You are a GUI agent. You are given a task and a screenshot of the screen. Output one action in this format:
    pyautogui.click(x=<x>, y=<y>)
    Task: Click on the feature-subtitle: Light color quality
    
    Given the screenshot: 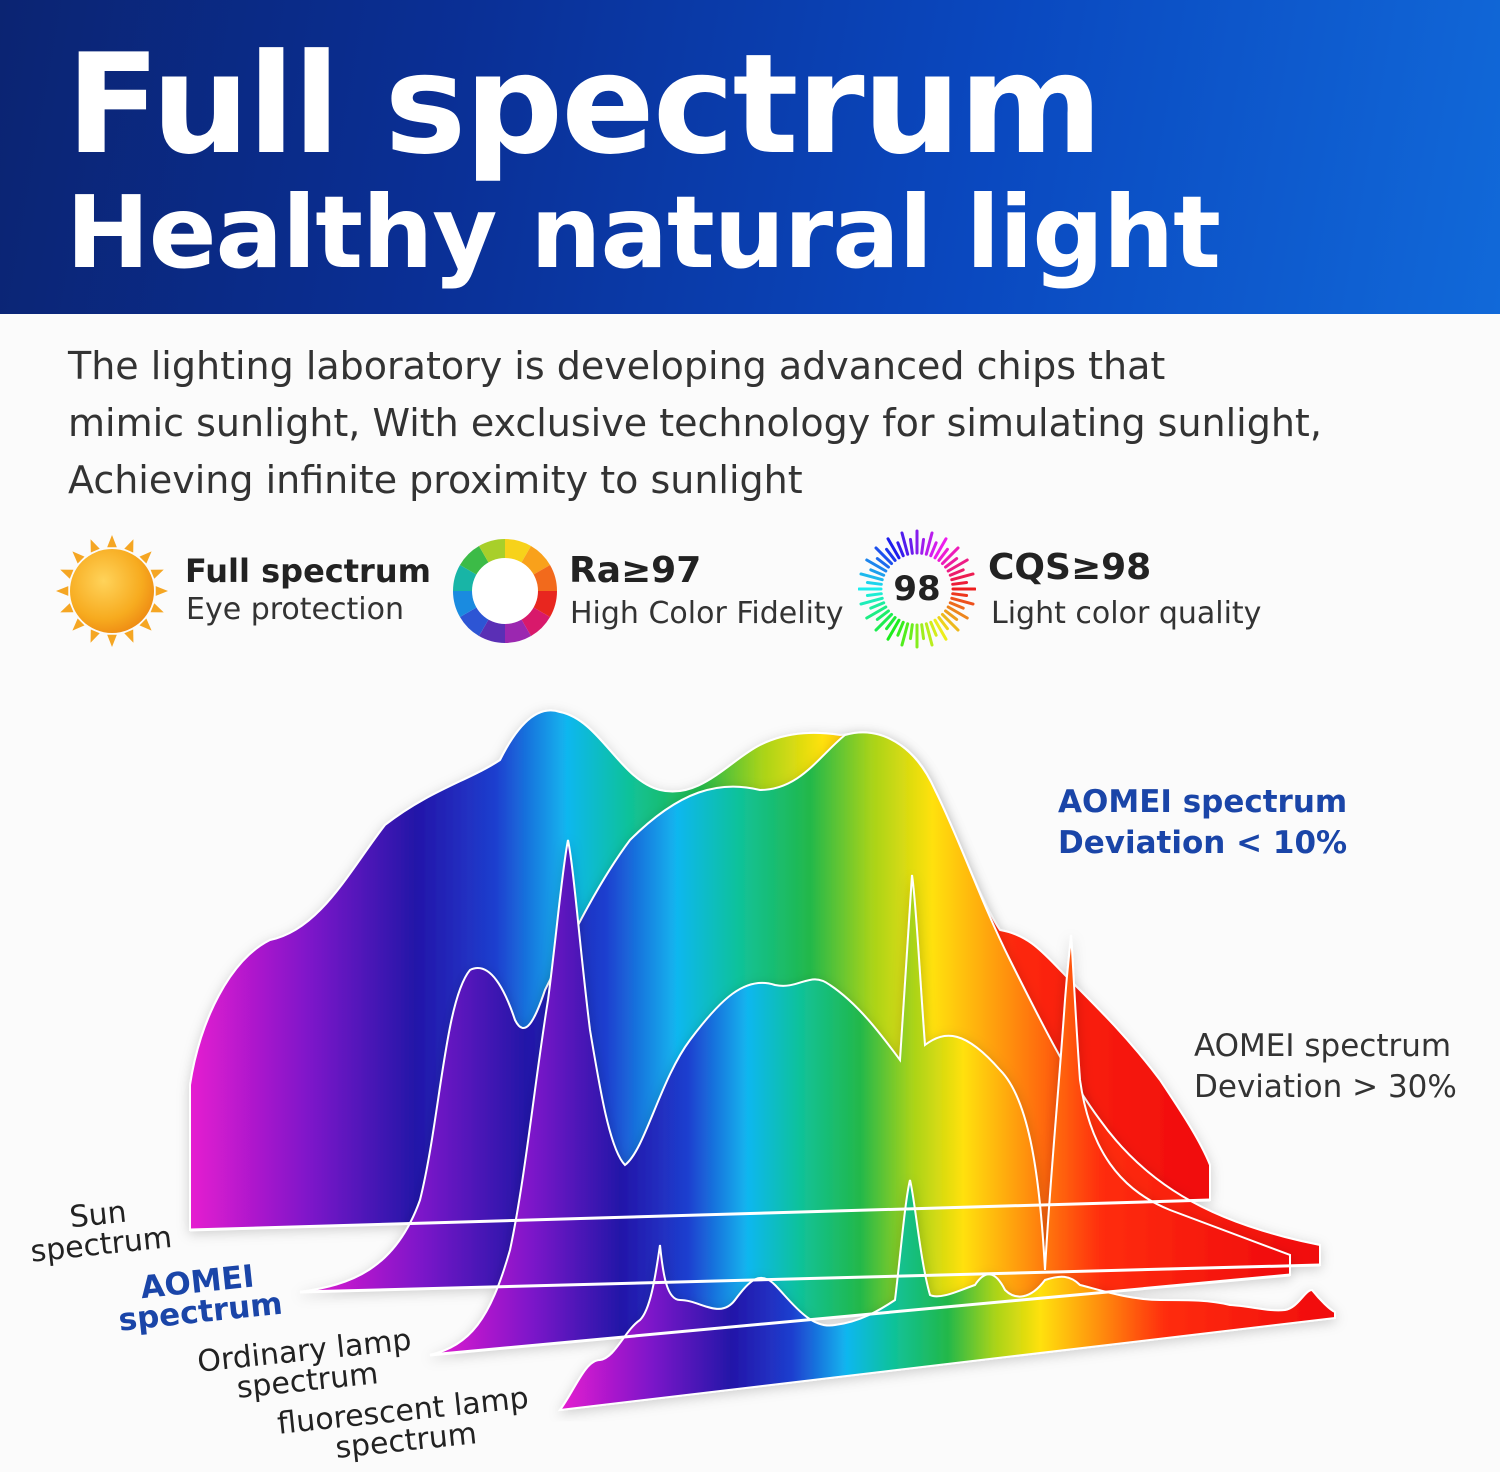 What is the action you would take?
    pyautogui.click(x=1126, y=613)
    